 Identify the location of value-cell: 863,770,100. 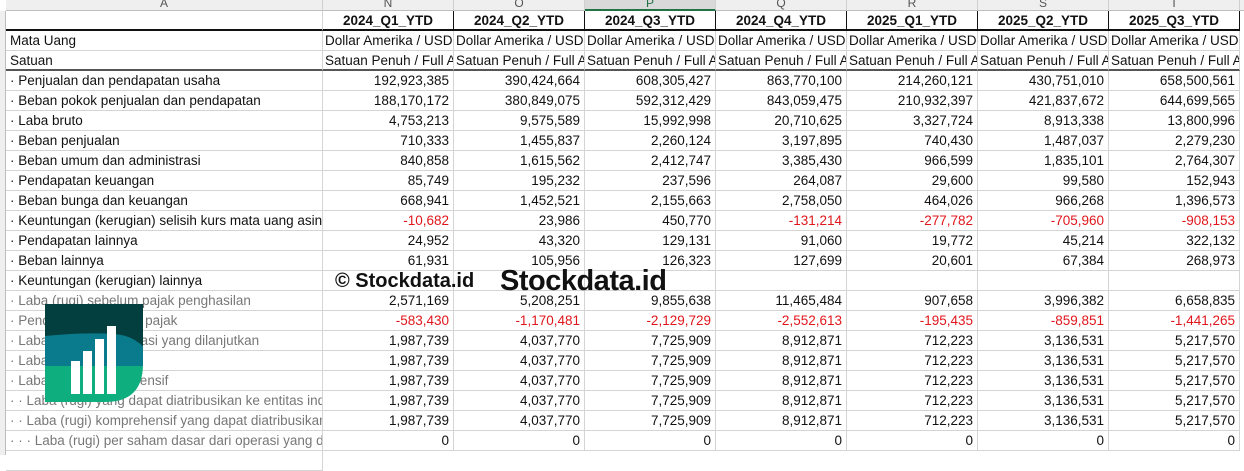
(781, 81).